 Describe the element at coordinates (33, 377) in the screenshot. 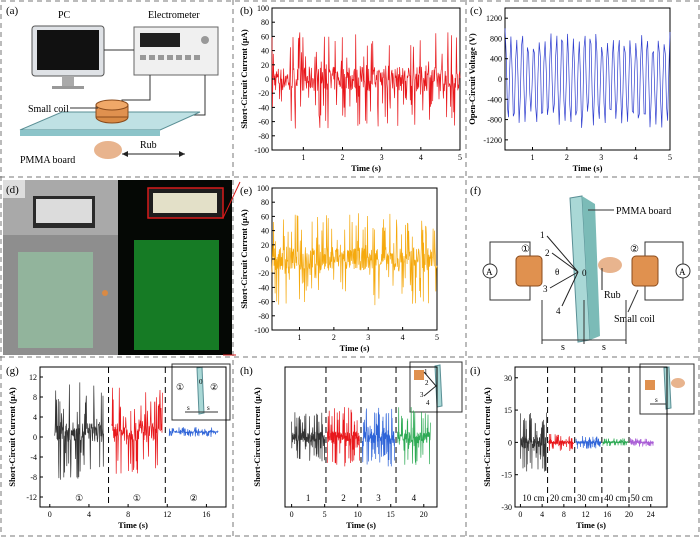

I see `y-tick-label-g-6: 12` at that location.